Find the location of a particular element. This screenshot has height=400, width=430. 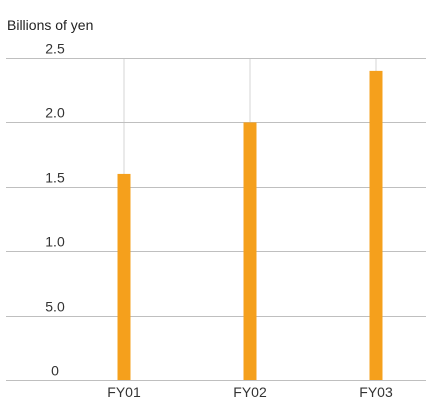

y-tick-label: 2.0 is located at coordinates (55, 113).